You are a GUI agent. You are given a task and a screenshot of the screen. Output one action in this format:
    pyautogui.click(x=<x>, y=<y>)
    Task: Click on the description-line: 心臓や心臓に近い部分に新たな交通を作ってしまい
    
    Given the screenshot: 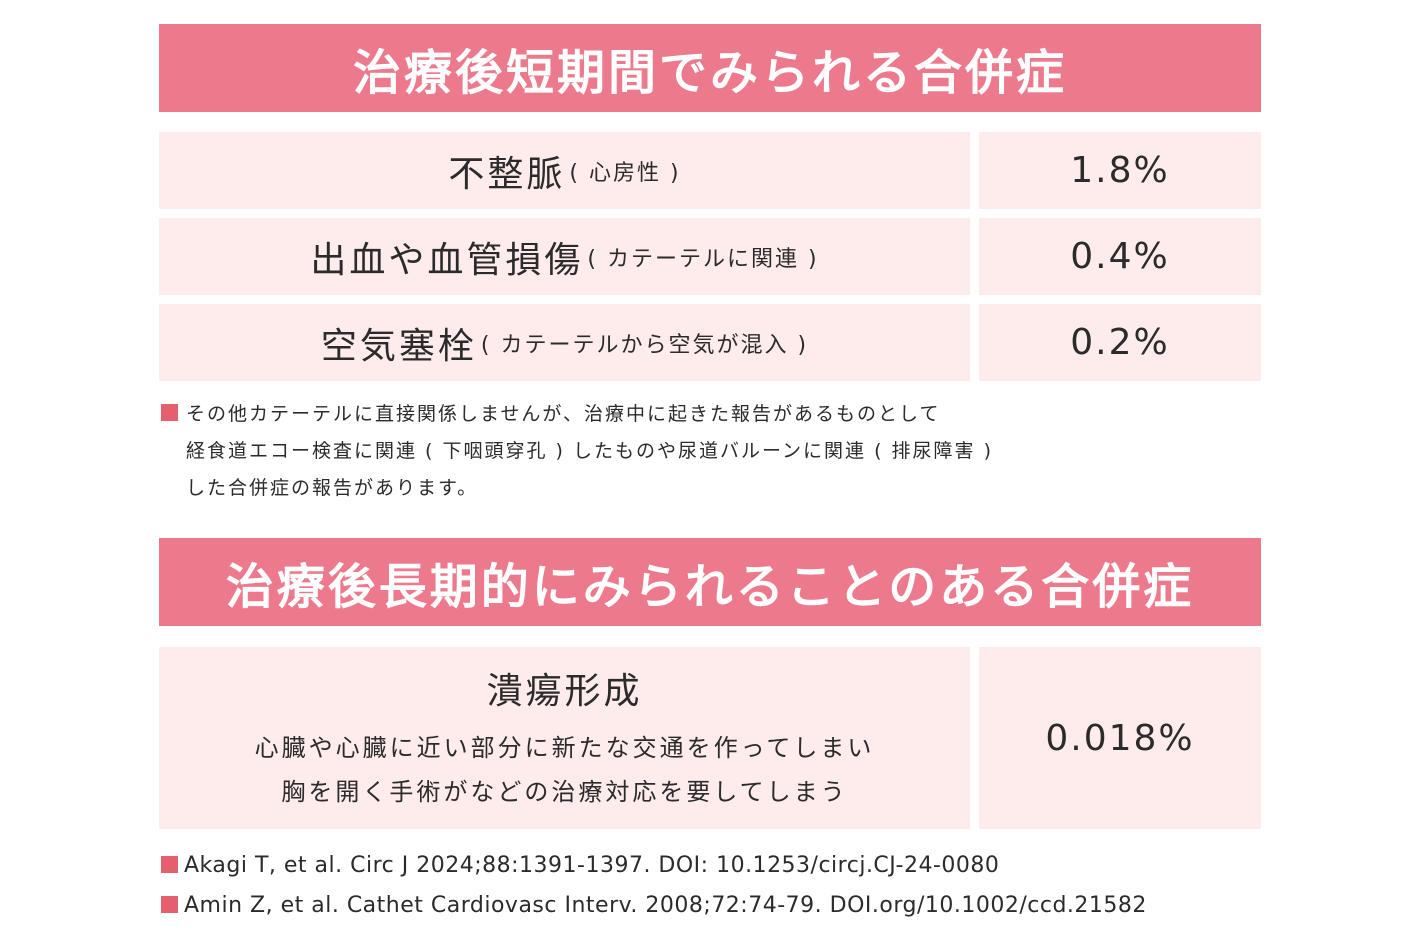 What is the action you would take?
    pyautogui.click(x=564, y=748)
    